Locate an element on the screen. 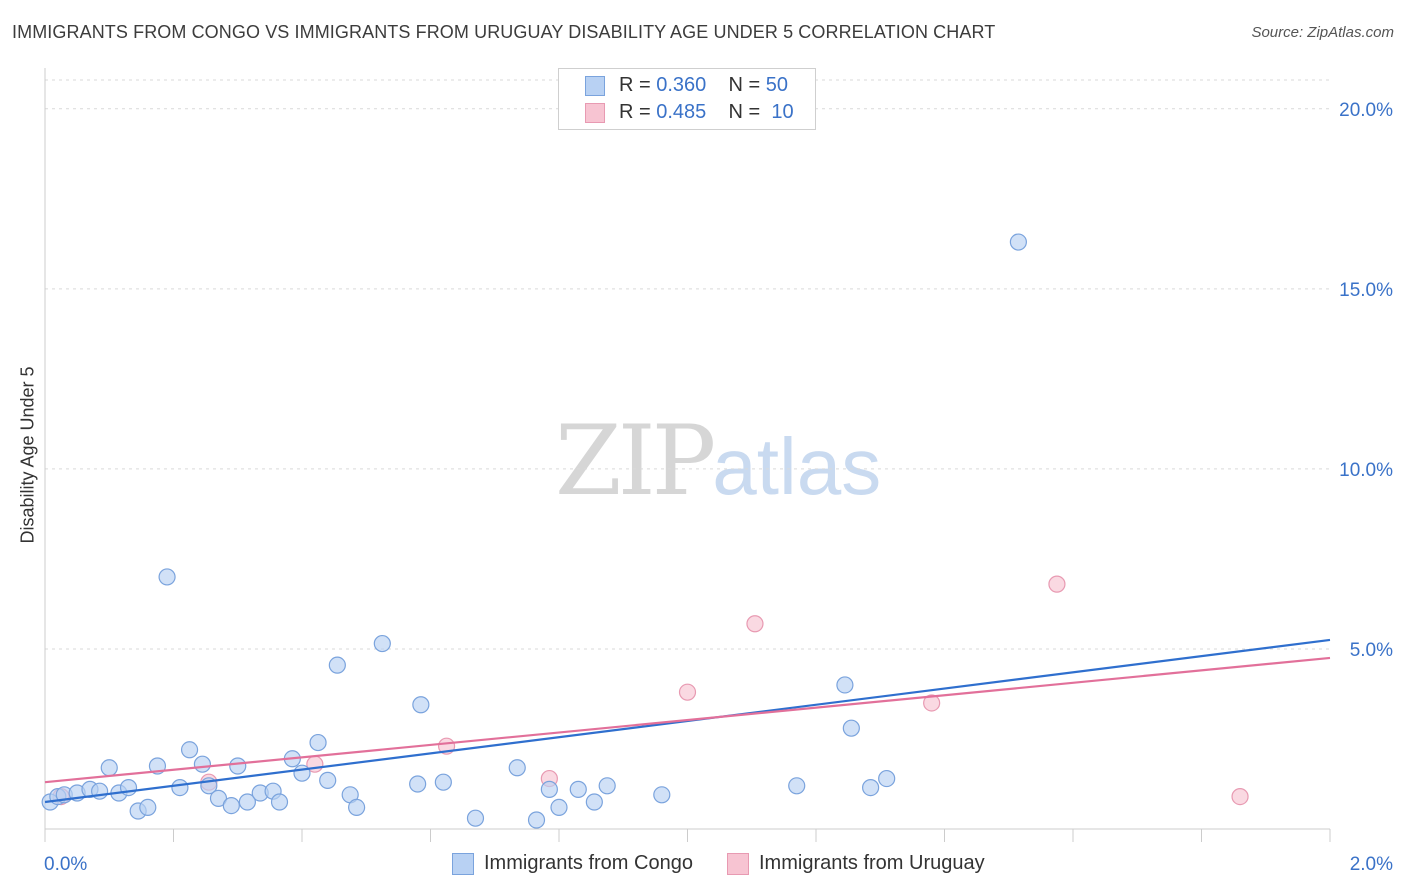 The height and width of the screenshot is (892, 1406). uruguay-trend-line is located at coordinates (687, 720).